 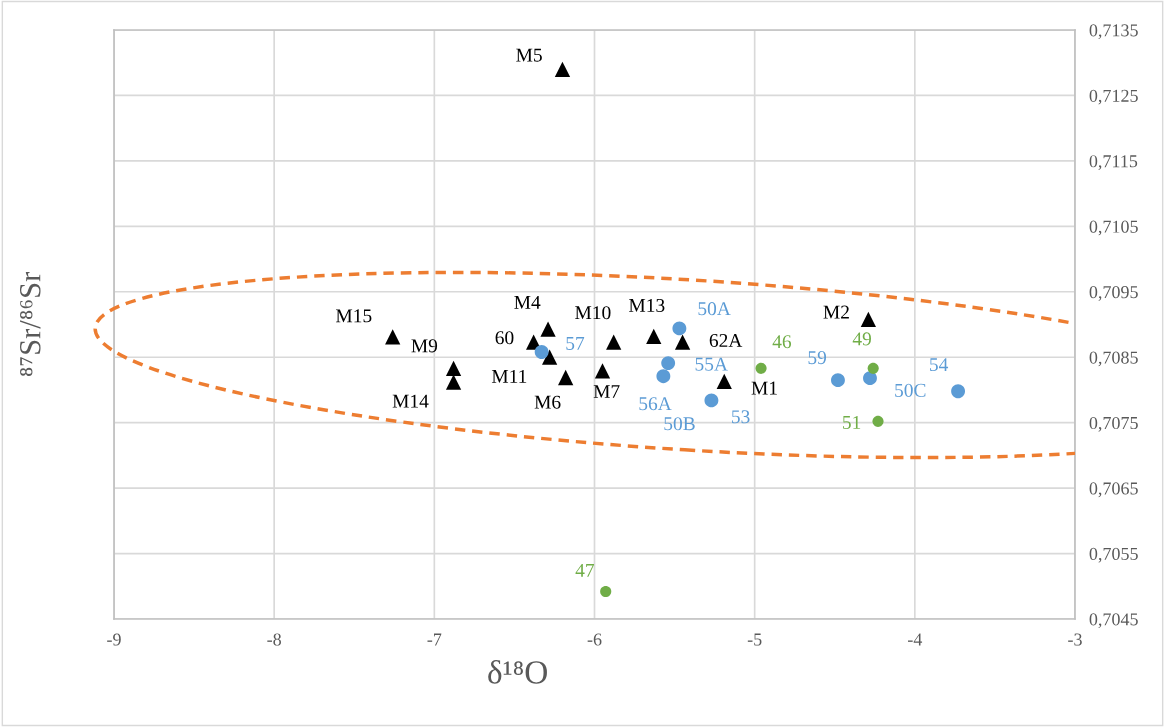 I want to click on y-tick-label: 0,7065, so click(x=1113, y=490).